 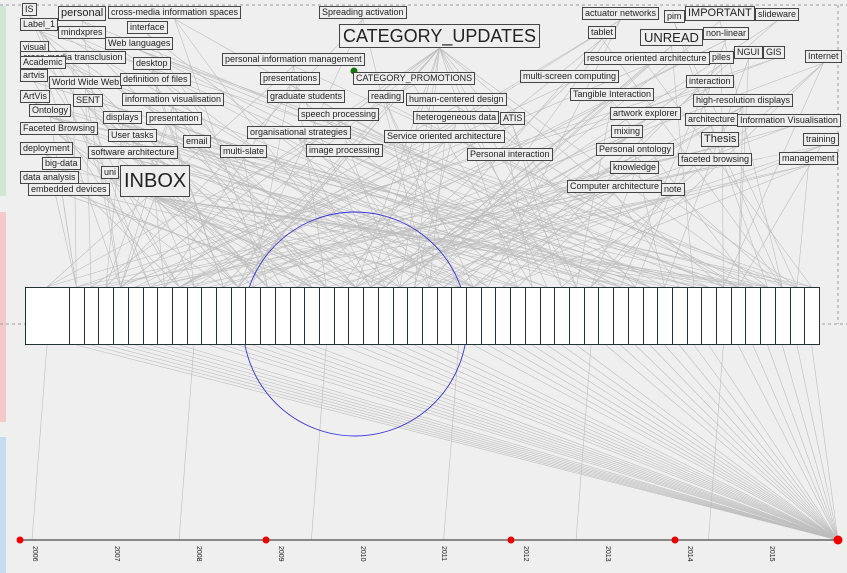 I want to click on tag-label: Personal ontology, so click(x=635, y=149).